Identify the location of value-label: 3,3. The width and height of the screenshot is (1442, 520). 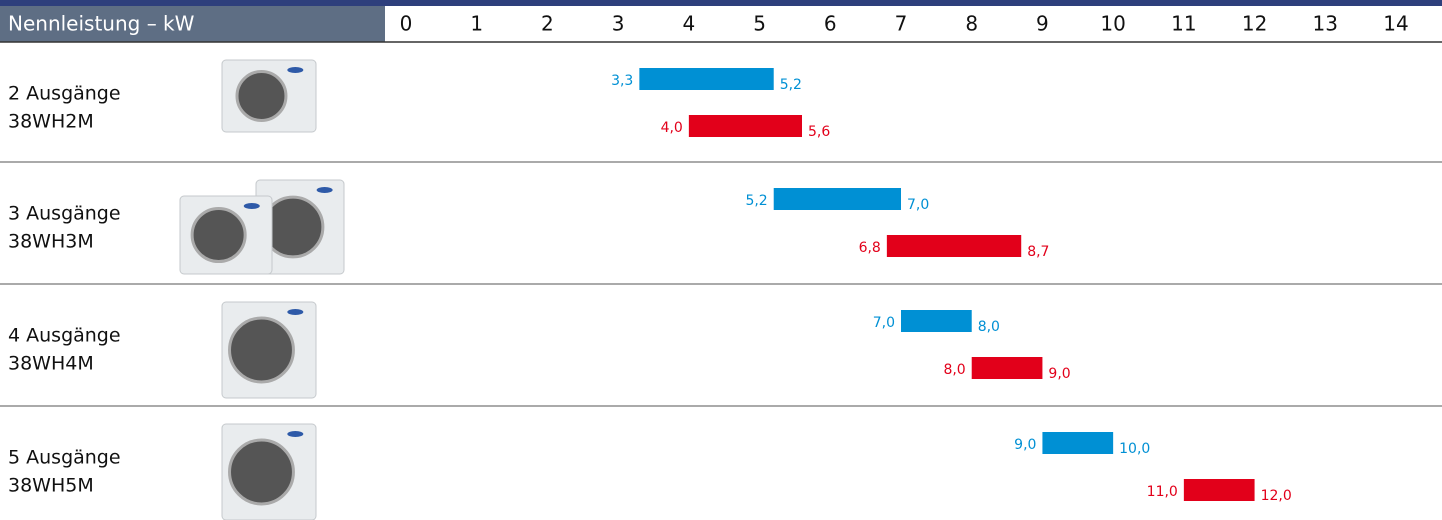
(622, 81).